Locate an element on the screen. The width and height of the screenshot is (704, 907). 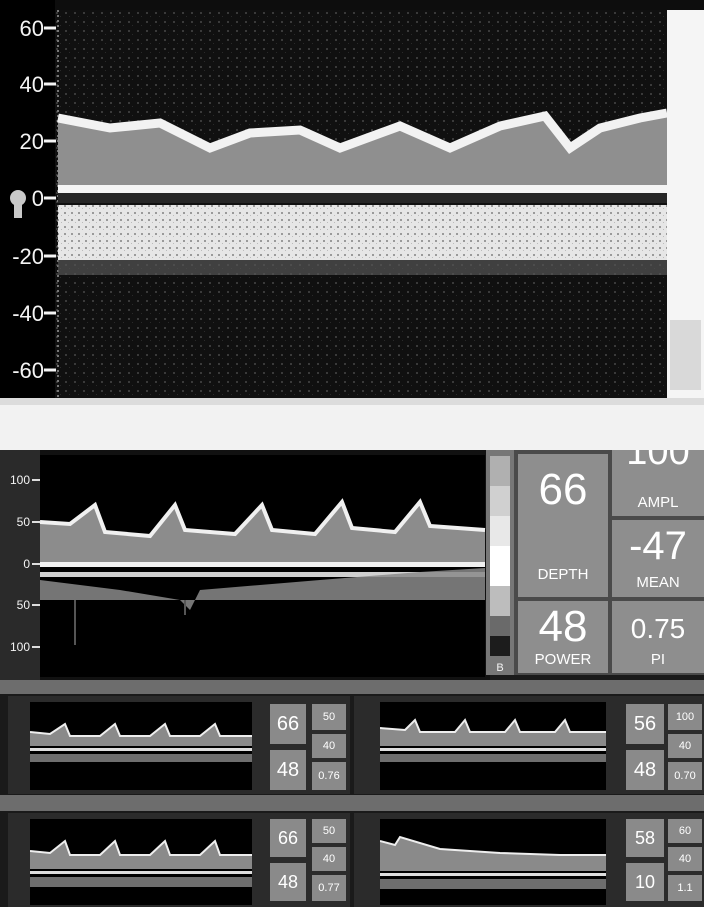
mean-readout: -47 MEAN is located at coordinates (658, 558).